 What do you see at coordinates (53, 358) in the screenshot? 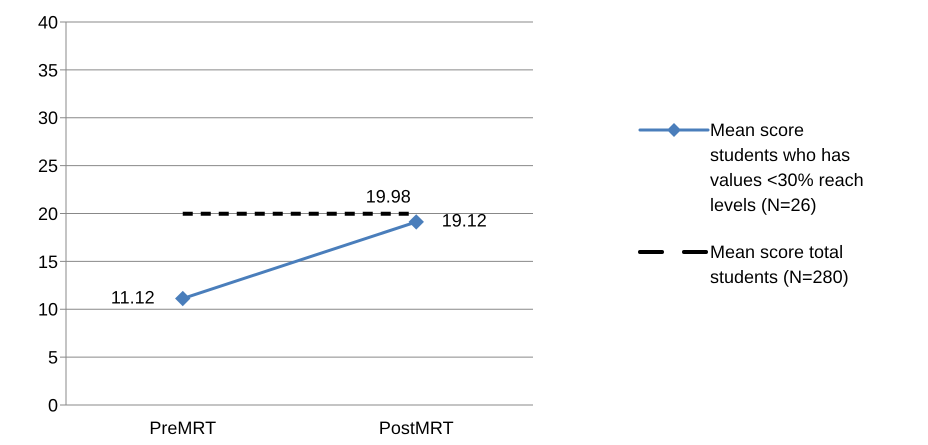
I see `y-tick-label: 5` at bounding box center [53, 358].